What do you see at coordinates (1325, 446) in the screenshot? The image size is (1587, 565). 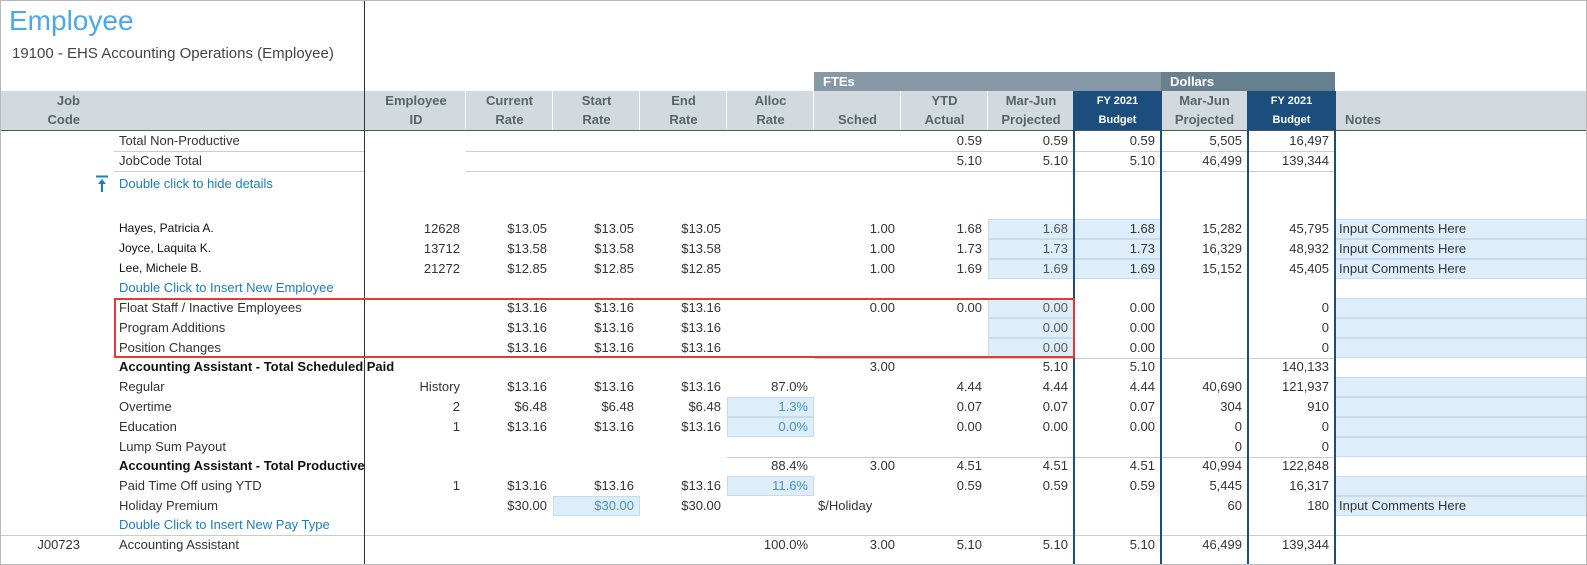 I see `data-cell: 0` at bounding box center [1325, 446].